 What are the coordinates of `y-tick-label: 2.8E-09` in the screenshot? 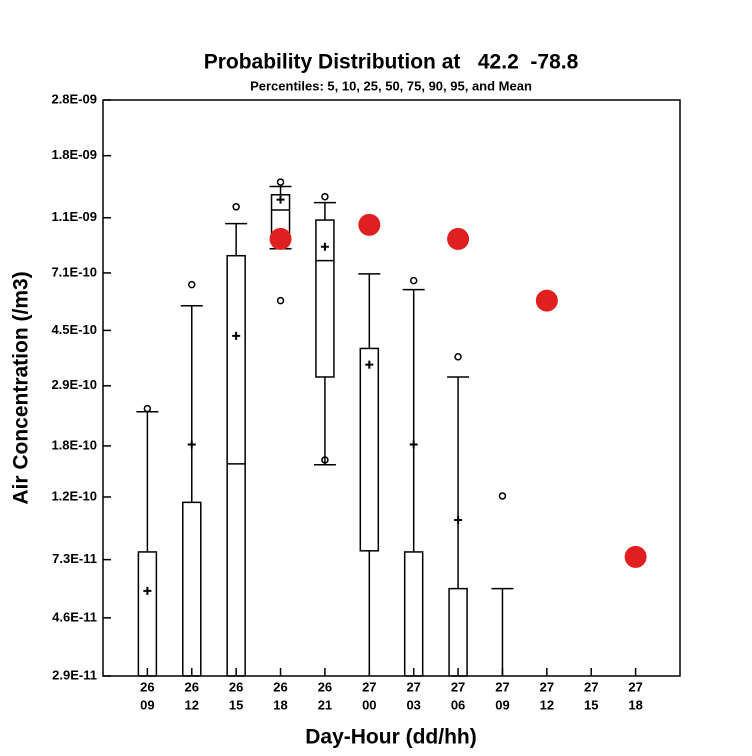 It's located at (74, 98).